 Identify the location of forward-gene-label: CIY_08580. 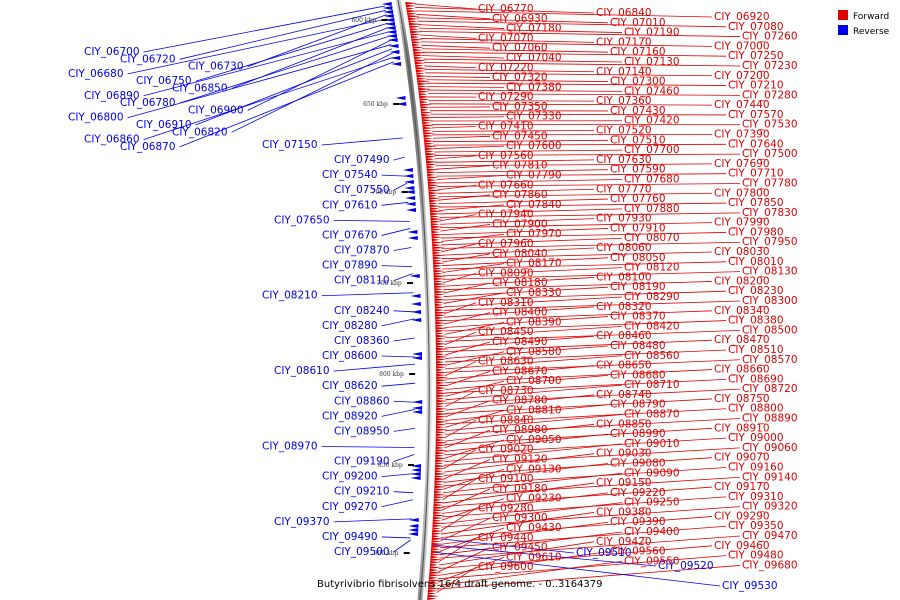
(534, 352).